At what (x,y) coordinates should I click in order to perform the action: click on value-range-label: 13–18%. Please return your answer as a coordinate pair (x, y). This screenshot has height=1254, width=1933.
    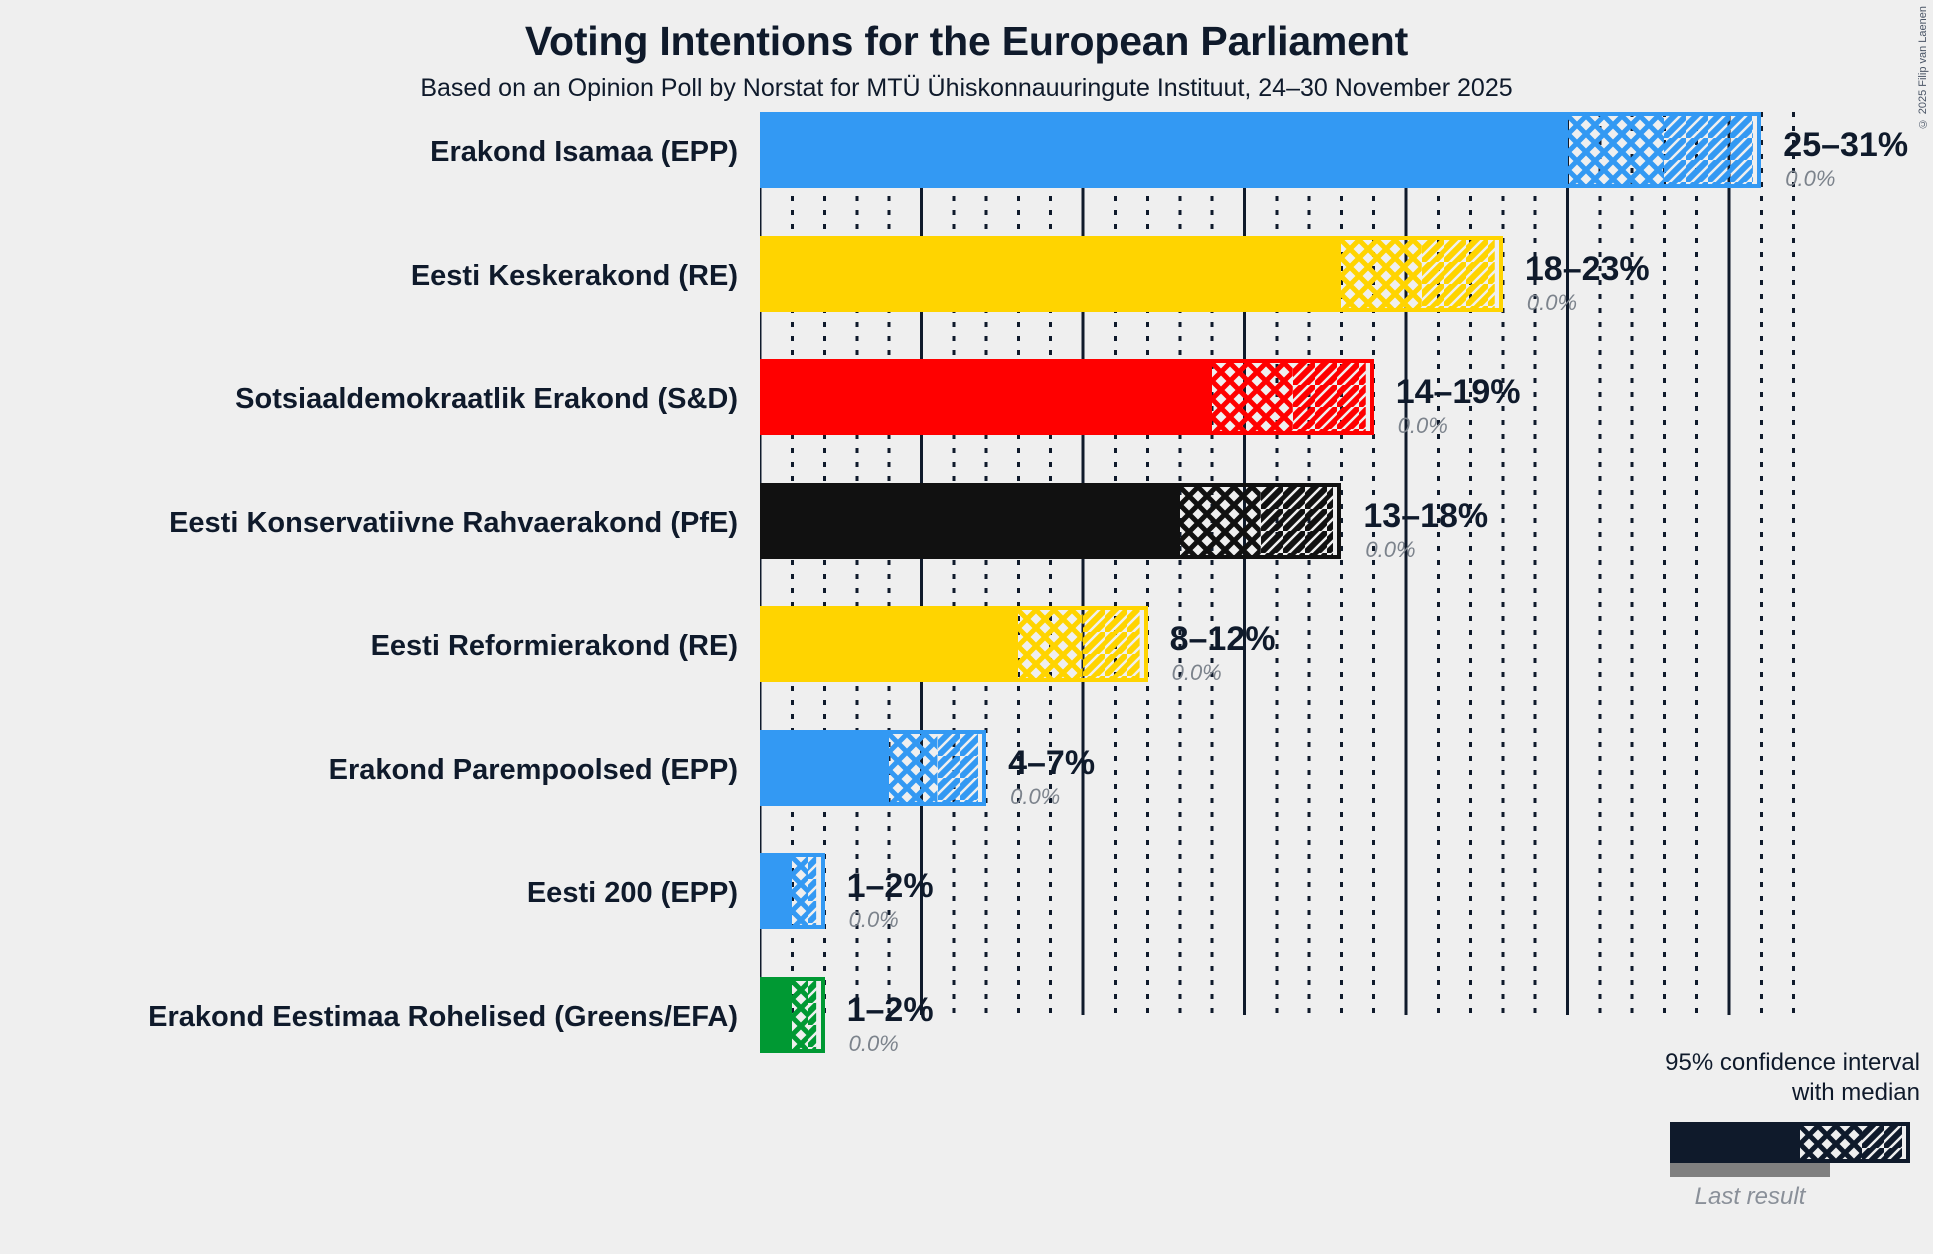
    Looking at the image, I should click on (1426, 515).